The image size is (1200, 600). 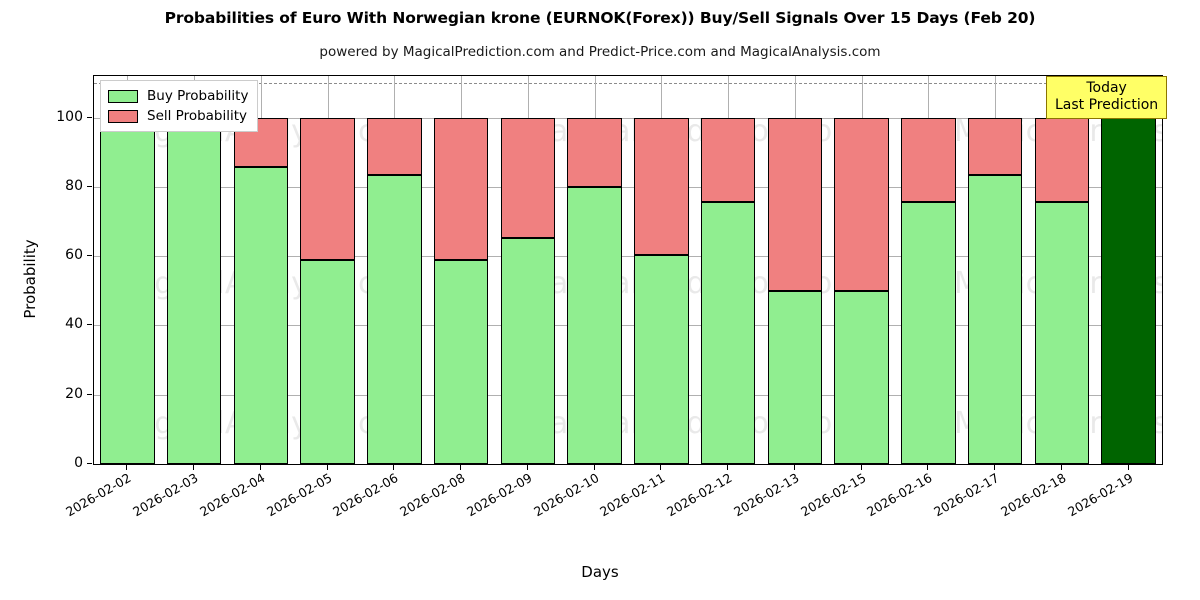 I want to click on y-tick-label-20: 20, so click(x=74, y=393).